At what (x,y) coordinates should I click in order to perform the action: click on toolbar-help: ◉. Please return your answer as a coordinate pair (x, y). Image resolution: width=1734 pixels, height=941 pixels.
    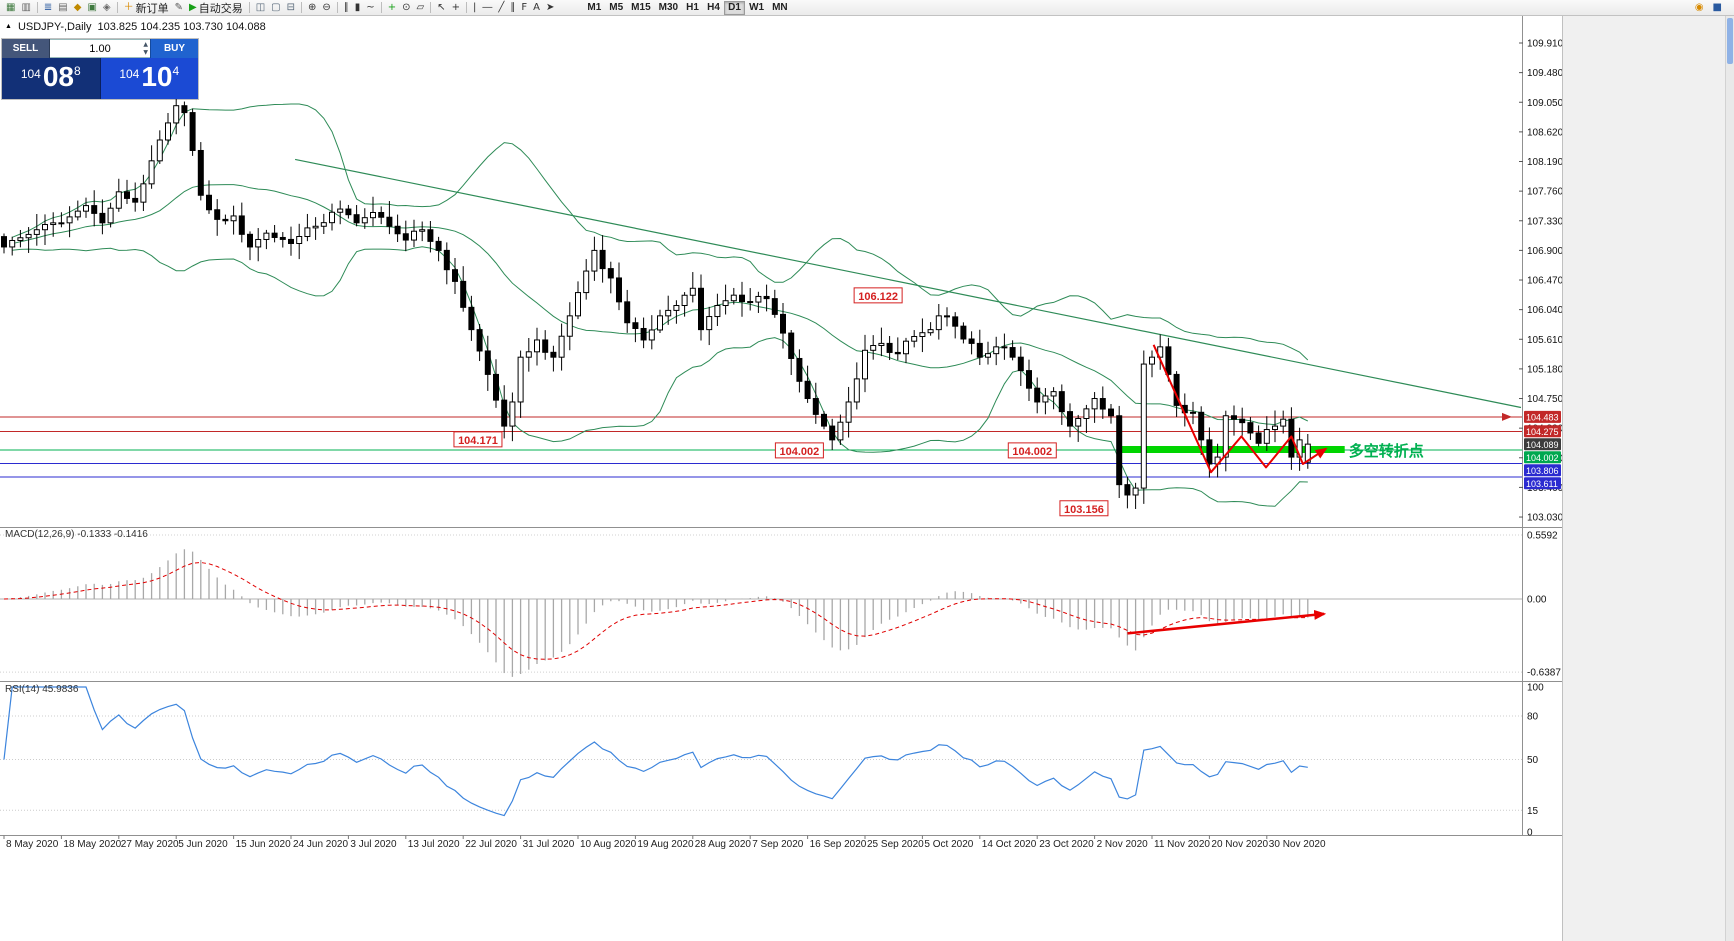
    Looking at the image, I should click on (1699, 8).